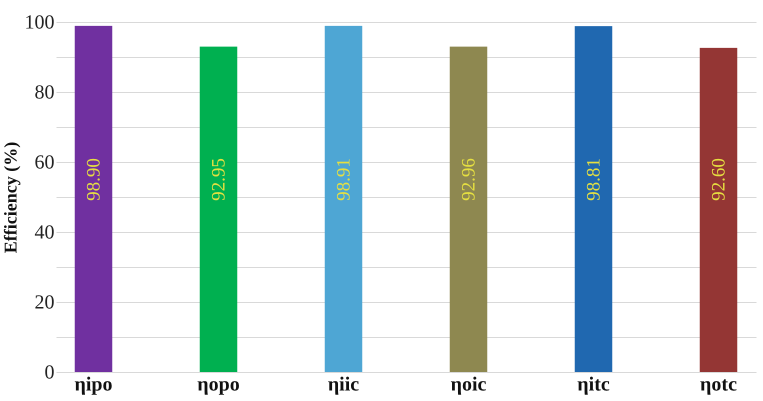 This screenshot has height=401, width=763. What do you see at coordinates (344, 179) in the screenshot?
I see `data-label: 98.91` at bounding box center [344, 179].